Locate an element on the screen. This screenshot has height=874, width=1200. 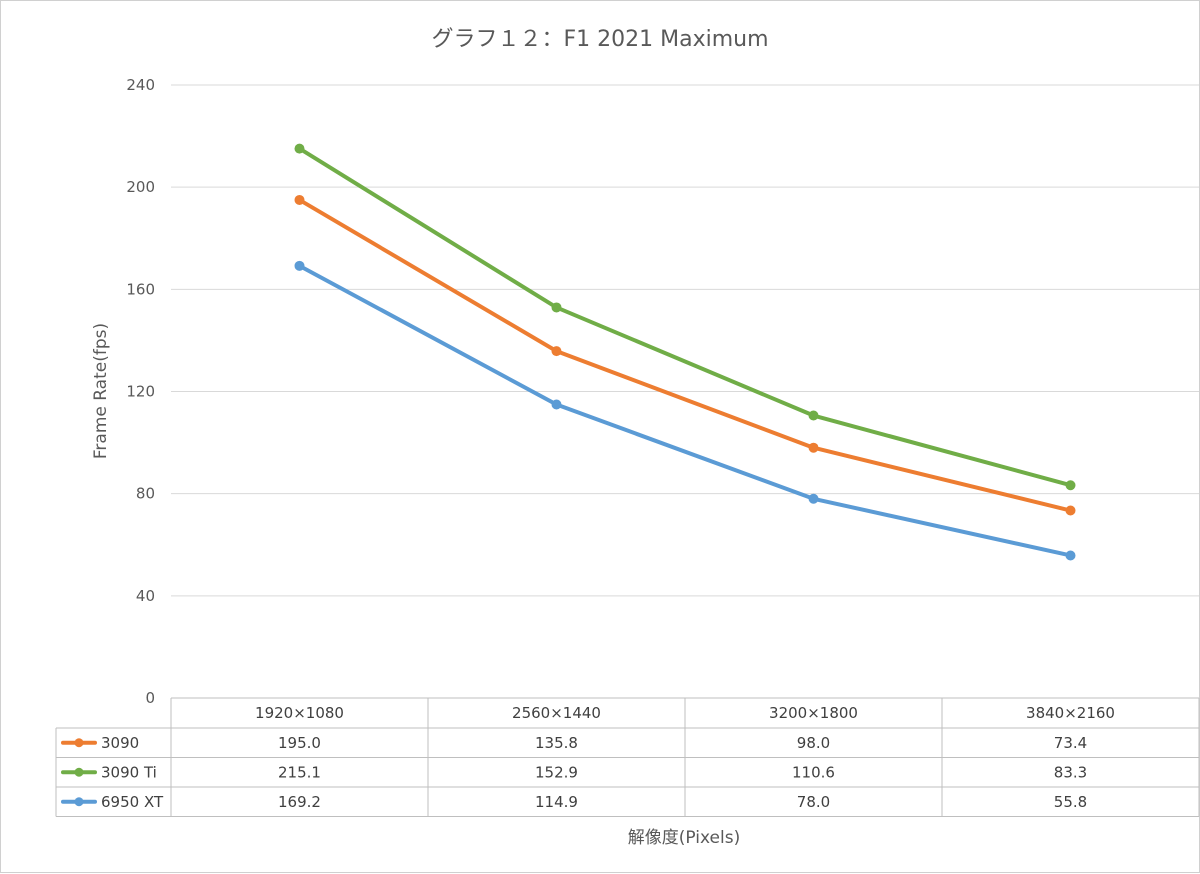
table-value: 78.0 is located at coordinates (813, 802).